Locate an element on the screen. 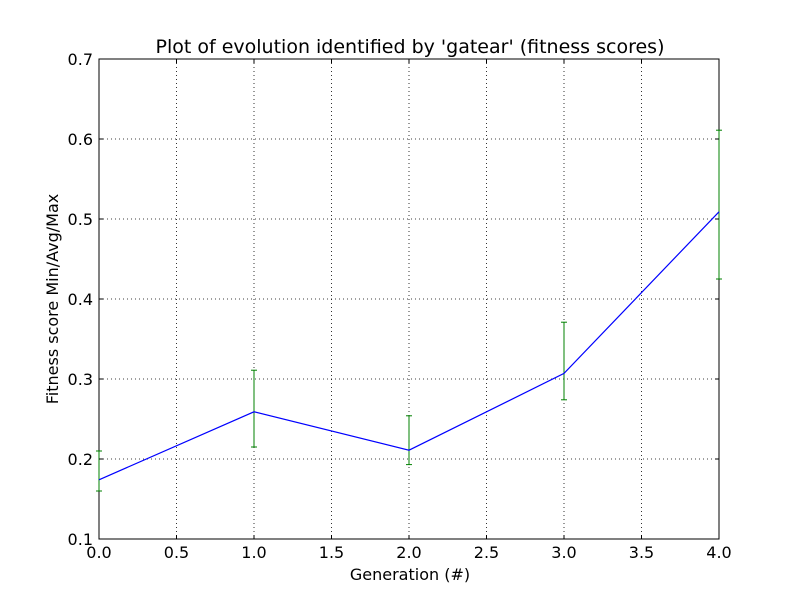 The image size is (800, 600). x-tick-label: 0.5 is located at coordinates (176, 552).